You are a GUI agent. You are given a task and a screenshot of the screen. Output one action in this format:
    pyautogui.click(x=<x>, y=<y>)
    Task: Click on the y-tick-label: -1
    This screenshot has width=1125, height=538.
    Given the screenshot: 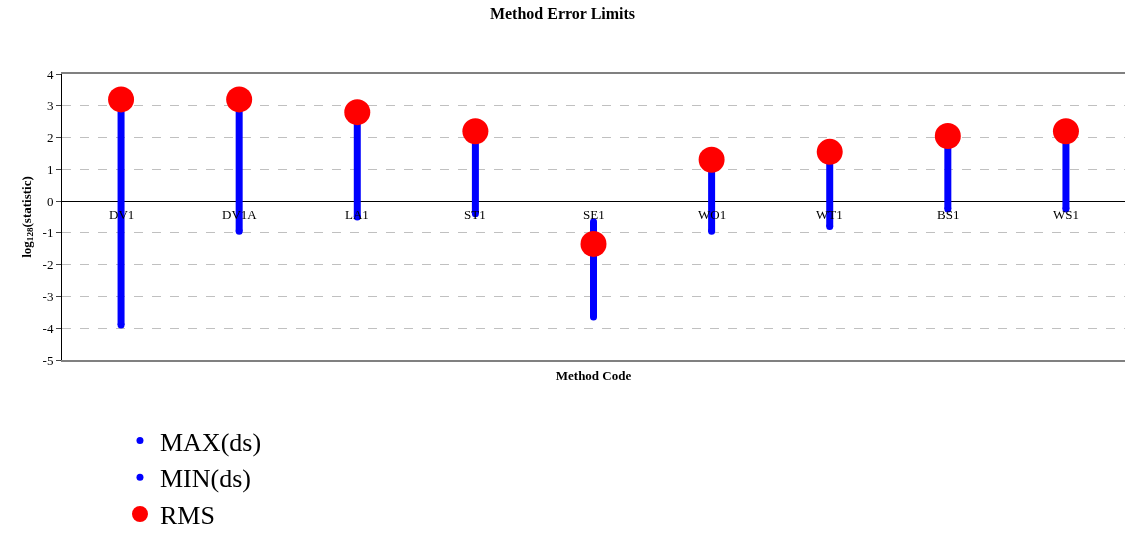 What is the action you would take?
    pyautogui.click(x=48, y=233)
    